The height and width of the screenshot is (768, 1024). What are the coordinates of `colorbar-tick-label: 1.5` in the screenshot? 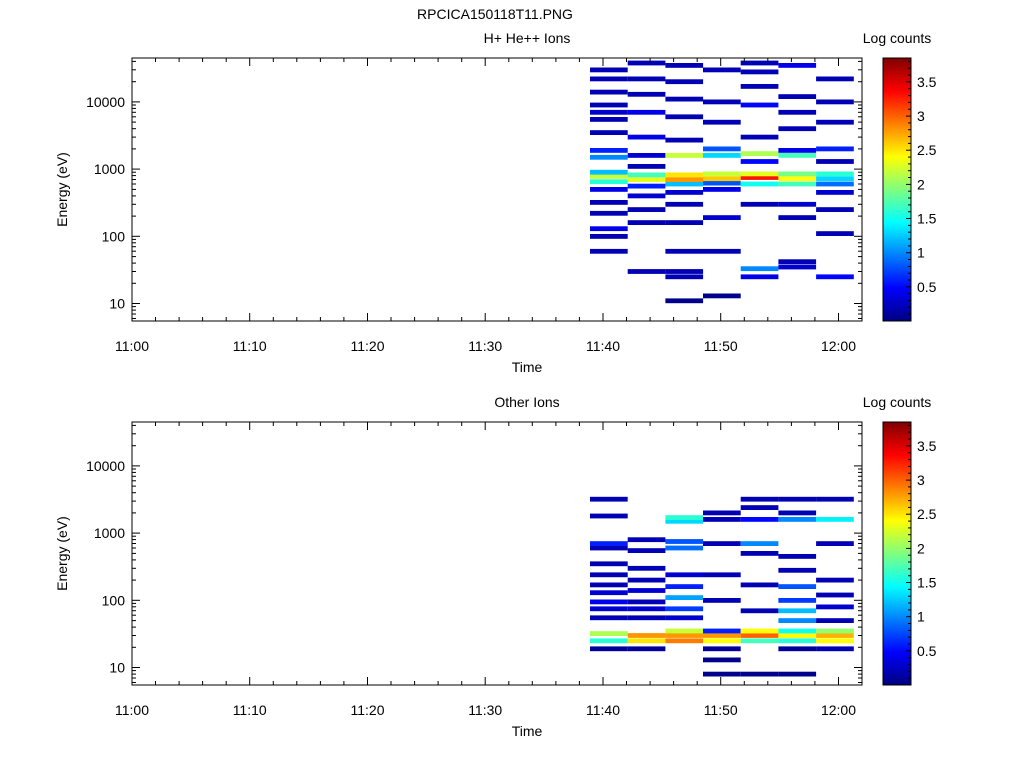 It's located at (927, 583).